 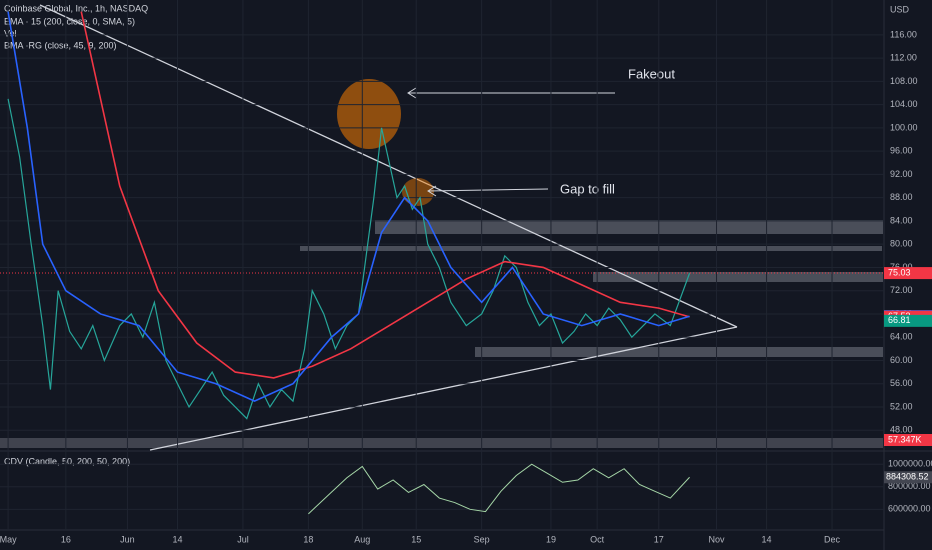 What do you see at coordinates (67, 461) in the screenshot?
I see `cdv-label: CDV (Candle, 50, 200, 50, 200)` at bounding box center [67, 461].